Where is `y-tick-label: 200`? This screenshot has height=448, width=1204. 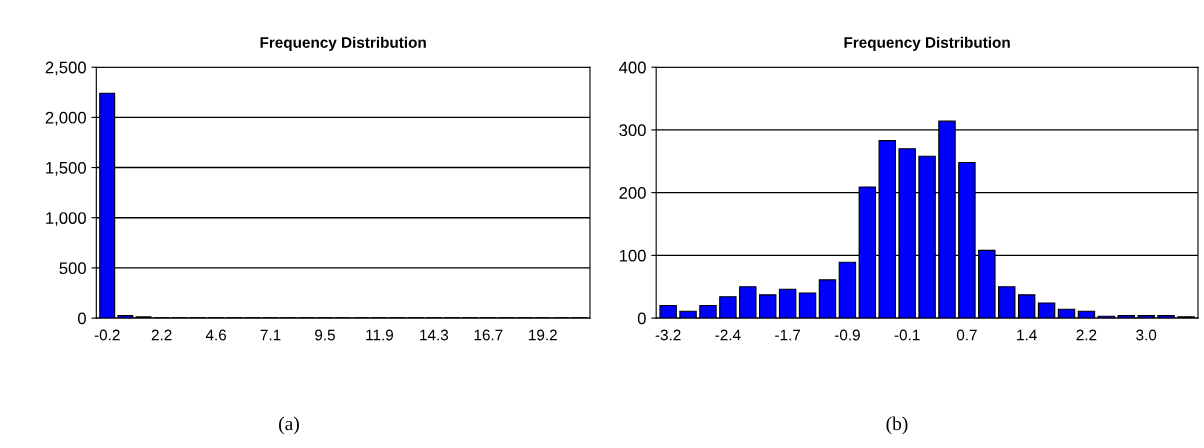
y-tick-label: 200 is located at coordinates (632, 193).